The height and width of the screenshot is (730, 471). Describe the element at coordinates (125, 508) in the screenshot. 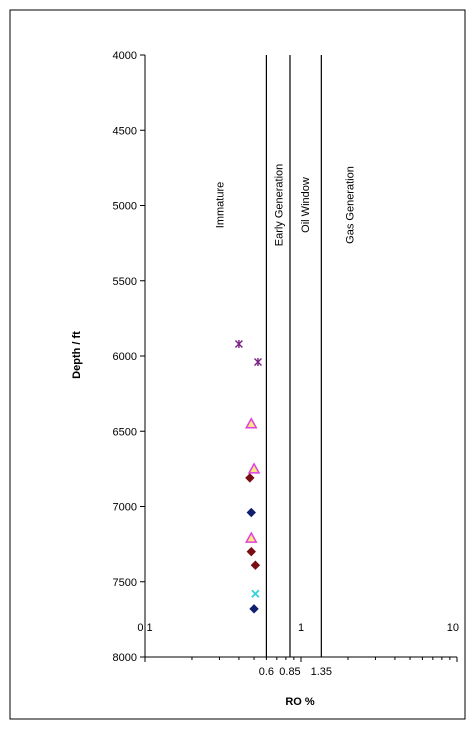

I see `y-tick-label: 7000` at that location.